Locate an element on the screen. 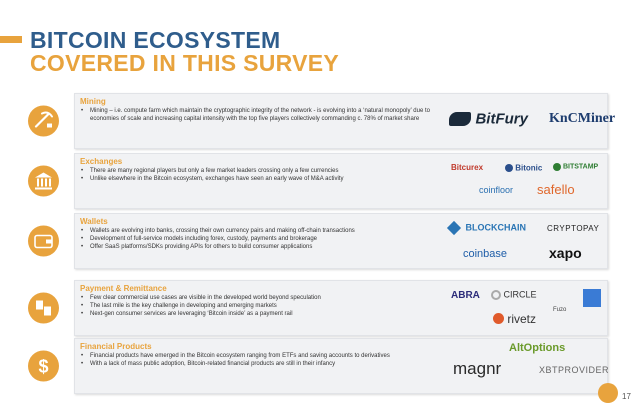 The width and height of the screenshot is (638, 411). cryptopay-logo: CRYPTOPAY is located at coordinates (573, 228).